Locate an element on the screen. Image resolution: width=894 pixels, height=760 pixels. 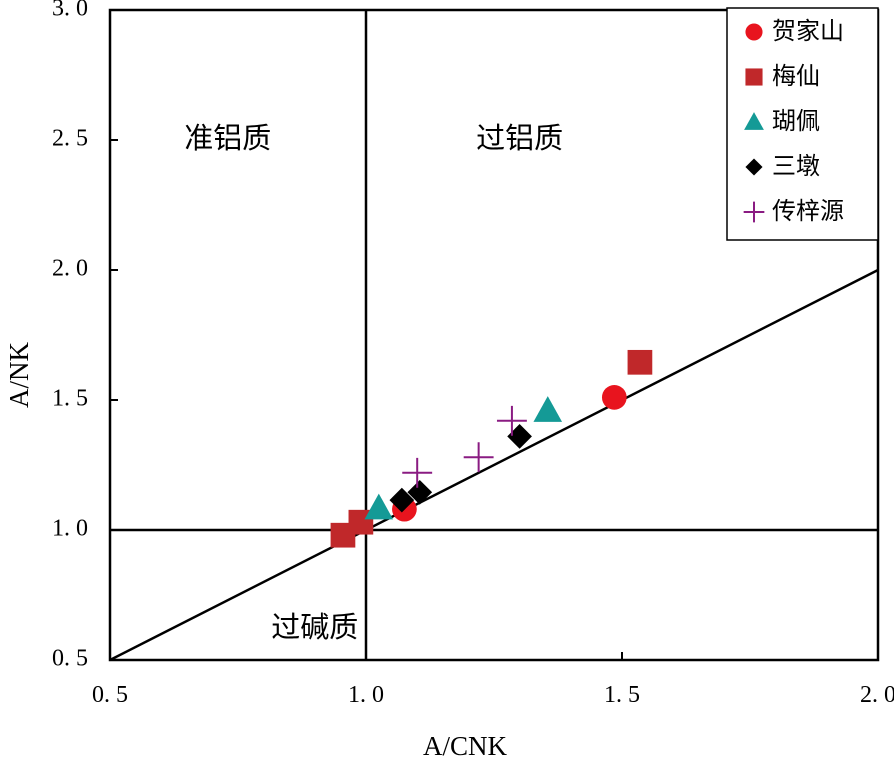
legend-marker-circle is located at coordinates (754, 32).